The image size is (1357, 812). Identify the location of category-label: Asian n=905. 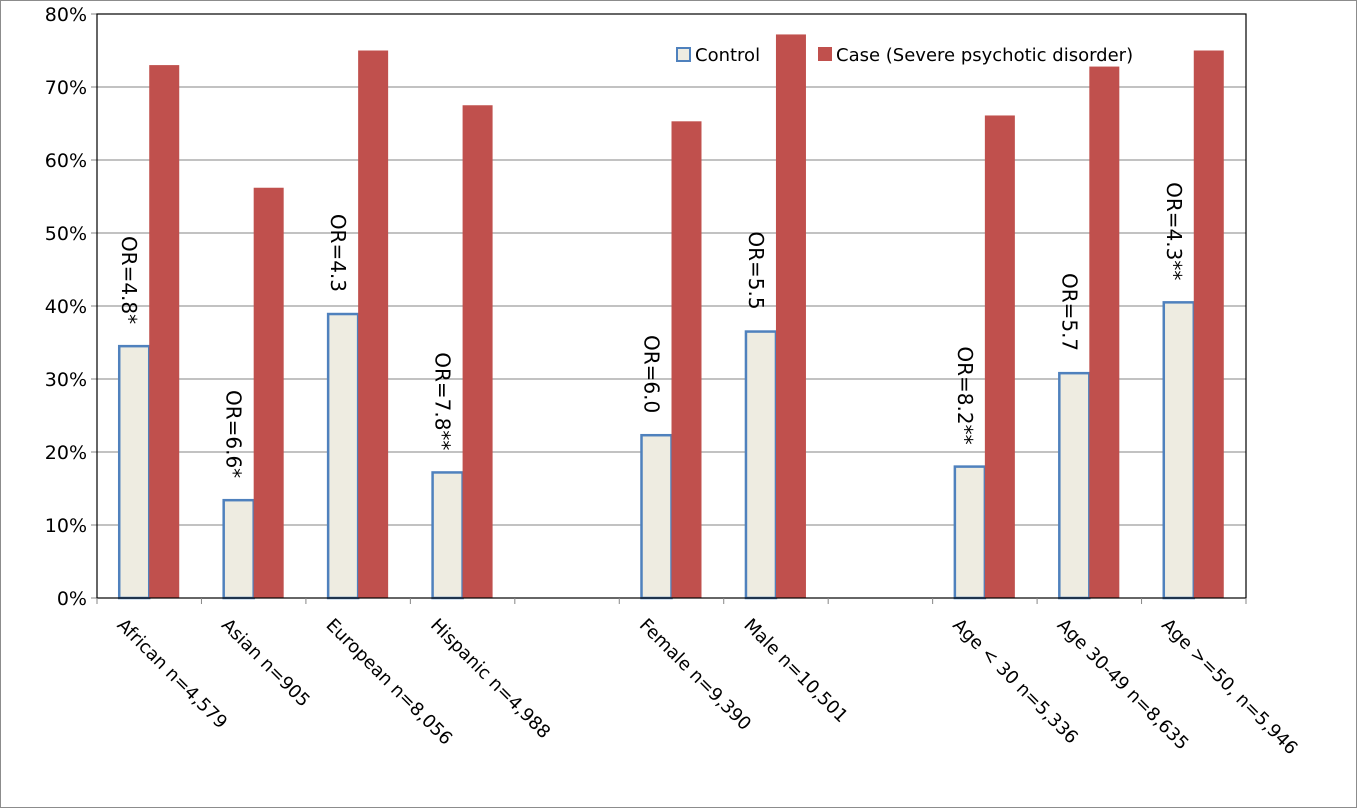
(265, 663).